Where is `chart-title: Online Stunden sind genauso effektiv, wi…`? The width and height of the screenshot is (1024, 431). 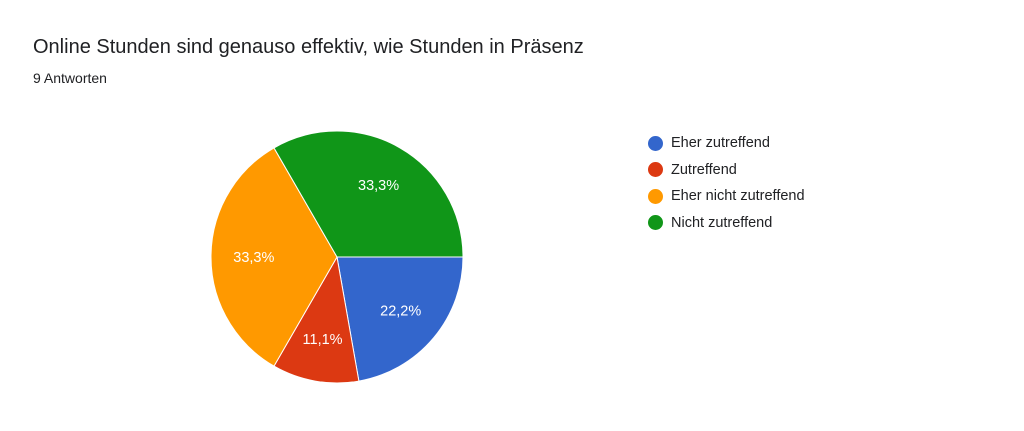
chart-title: Online Stunden sind genauso effektiv, wi… is located at coordinates (308, 47).